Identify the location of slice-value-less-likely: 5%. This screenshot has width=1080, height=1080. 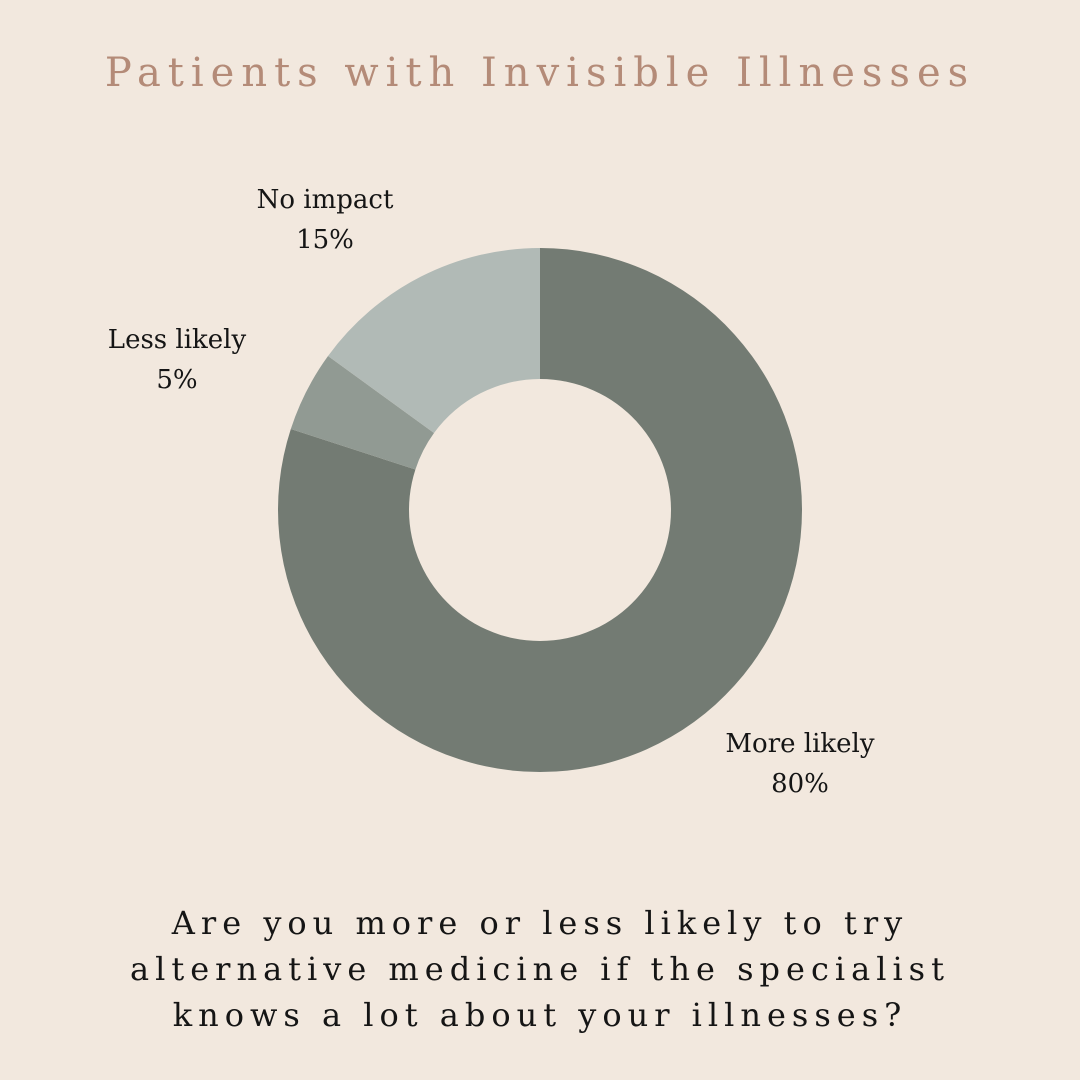
(176, 380).